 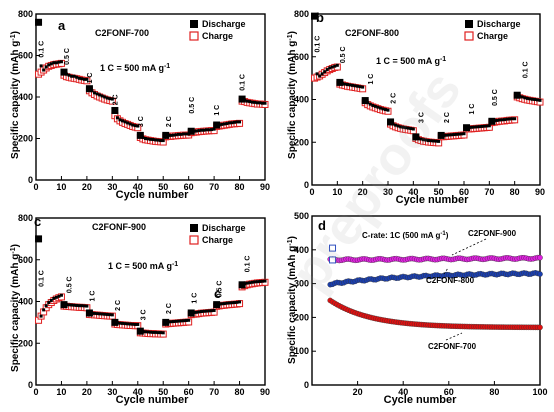 What do you see at coordinates (189, 392) in the screenshot?
I see `x-tick-label: 60` at bounding box center [189, 392].